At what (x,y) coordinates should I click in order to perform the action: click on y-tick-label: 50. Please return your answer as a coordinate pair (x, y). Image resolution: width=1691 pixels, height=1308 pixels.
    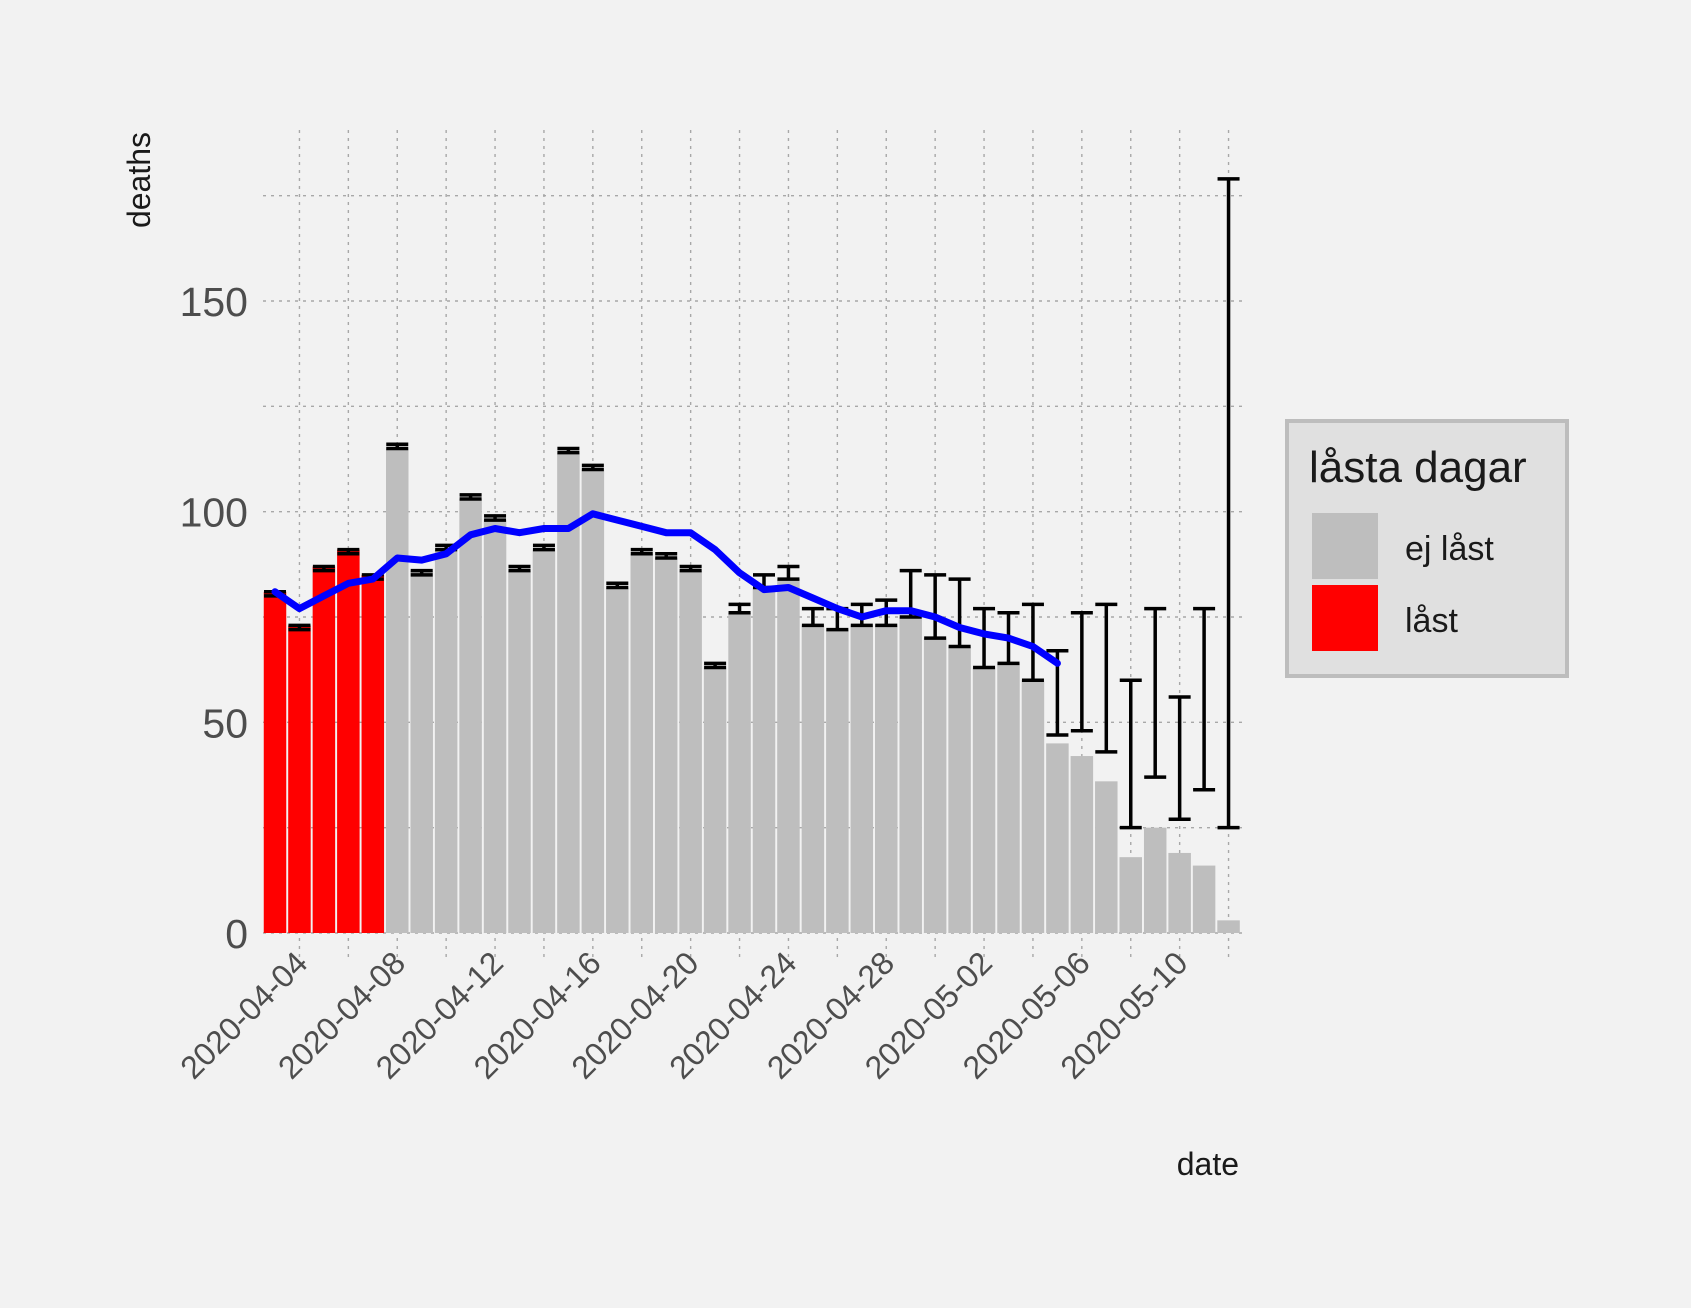
    Looking at the image, I should click on (225, 723).